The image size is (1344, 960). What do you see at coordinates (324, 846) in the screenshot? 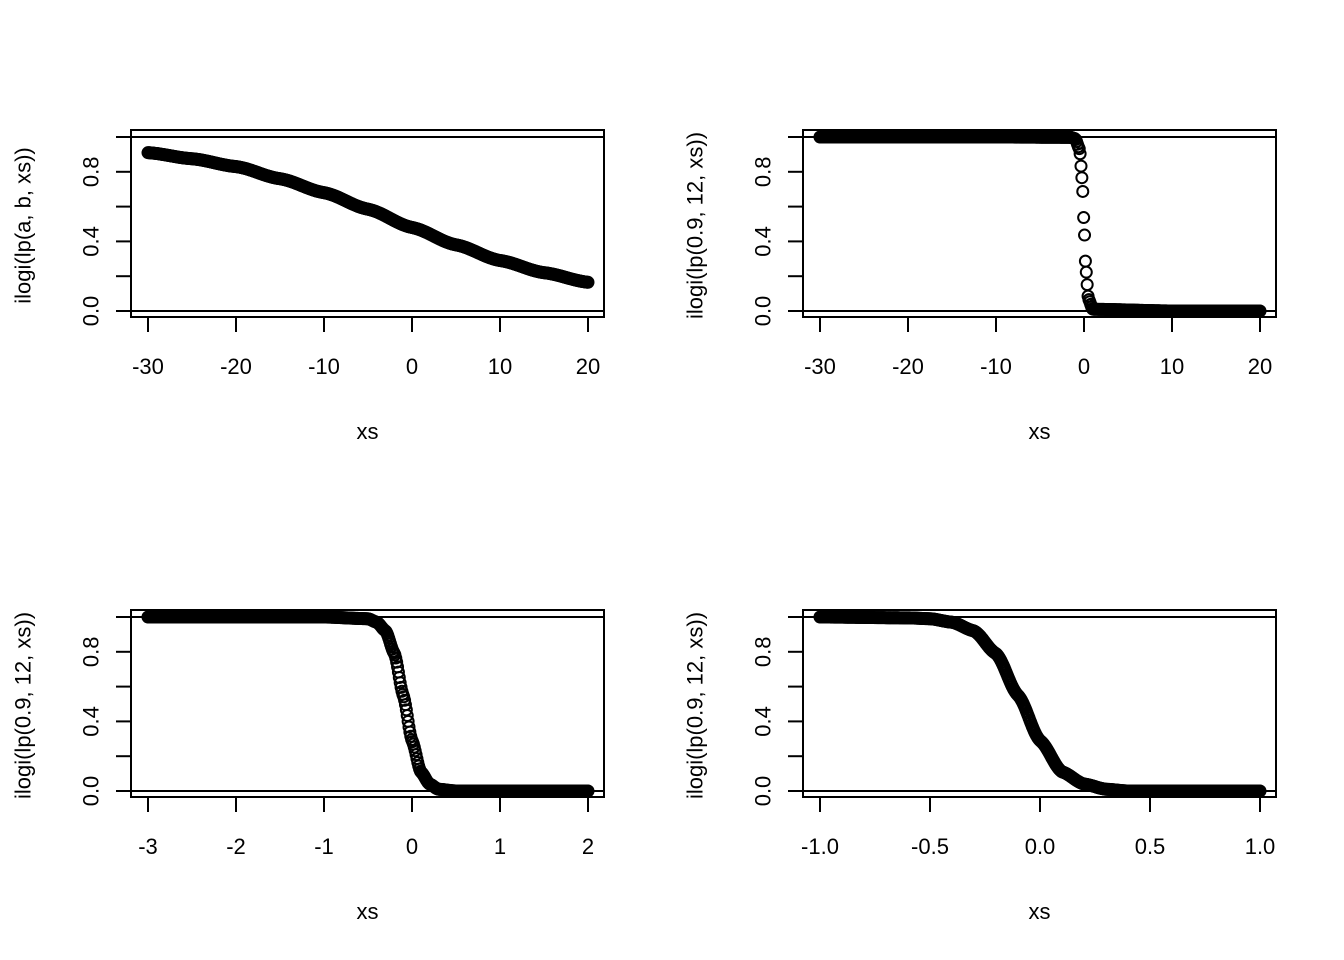
I see `x-tick-label: -1` at bounding box center [324, 846].